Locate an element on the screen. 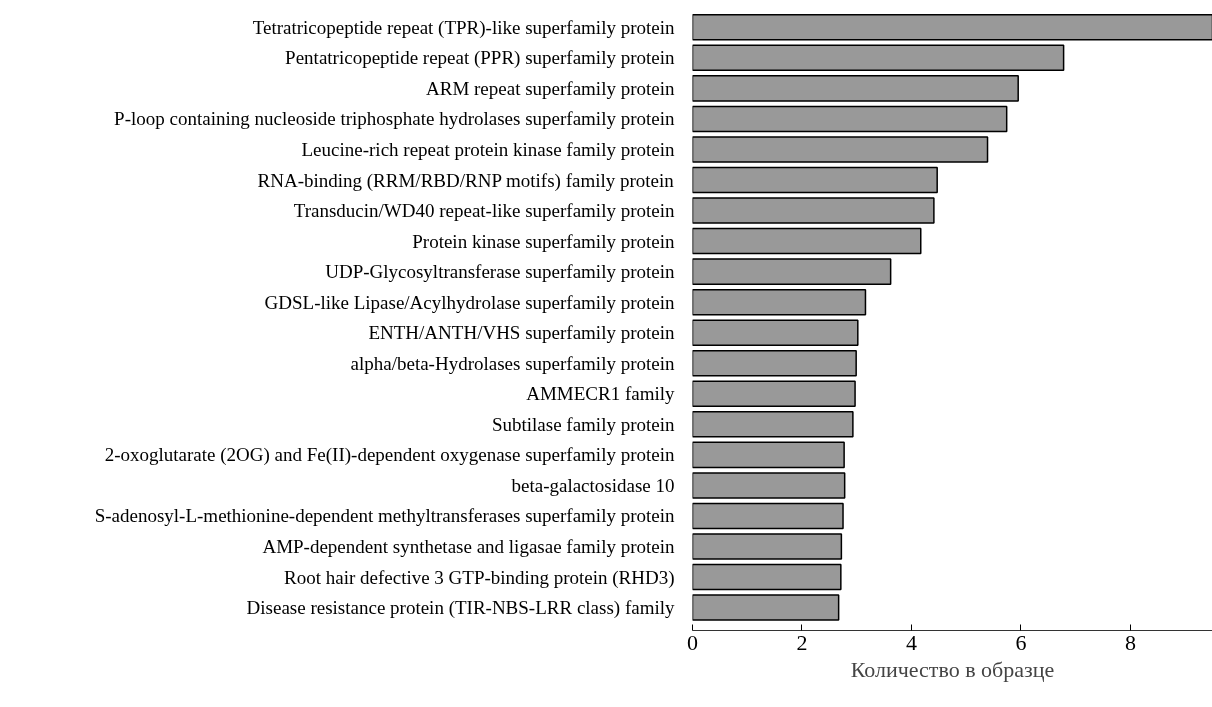  y-tick-label: S-adenosyl-L-methionine-dependent methyltransferases superfamily protein is located at coordinates (384, 516).